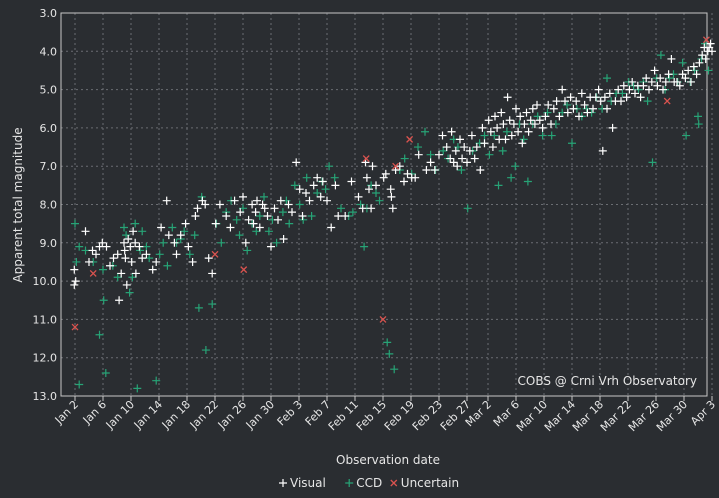 The height and width of the screenshot is (498, 719). What do you see at coordinates (283, 483) in the screenshot?
I see `legend-marker-visual` at bounding box center [283, 483].